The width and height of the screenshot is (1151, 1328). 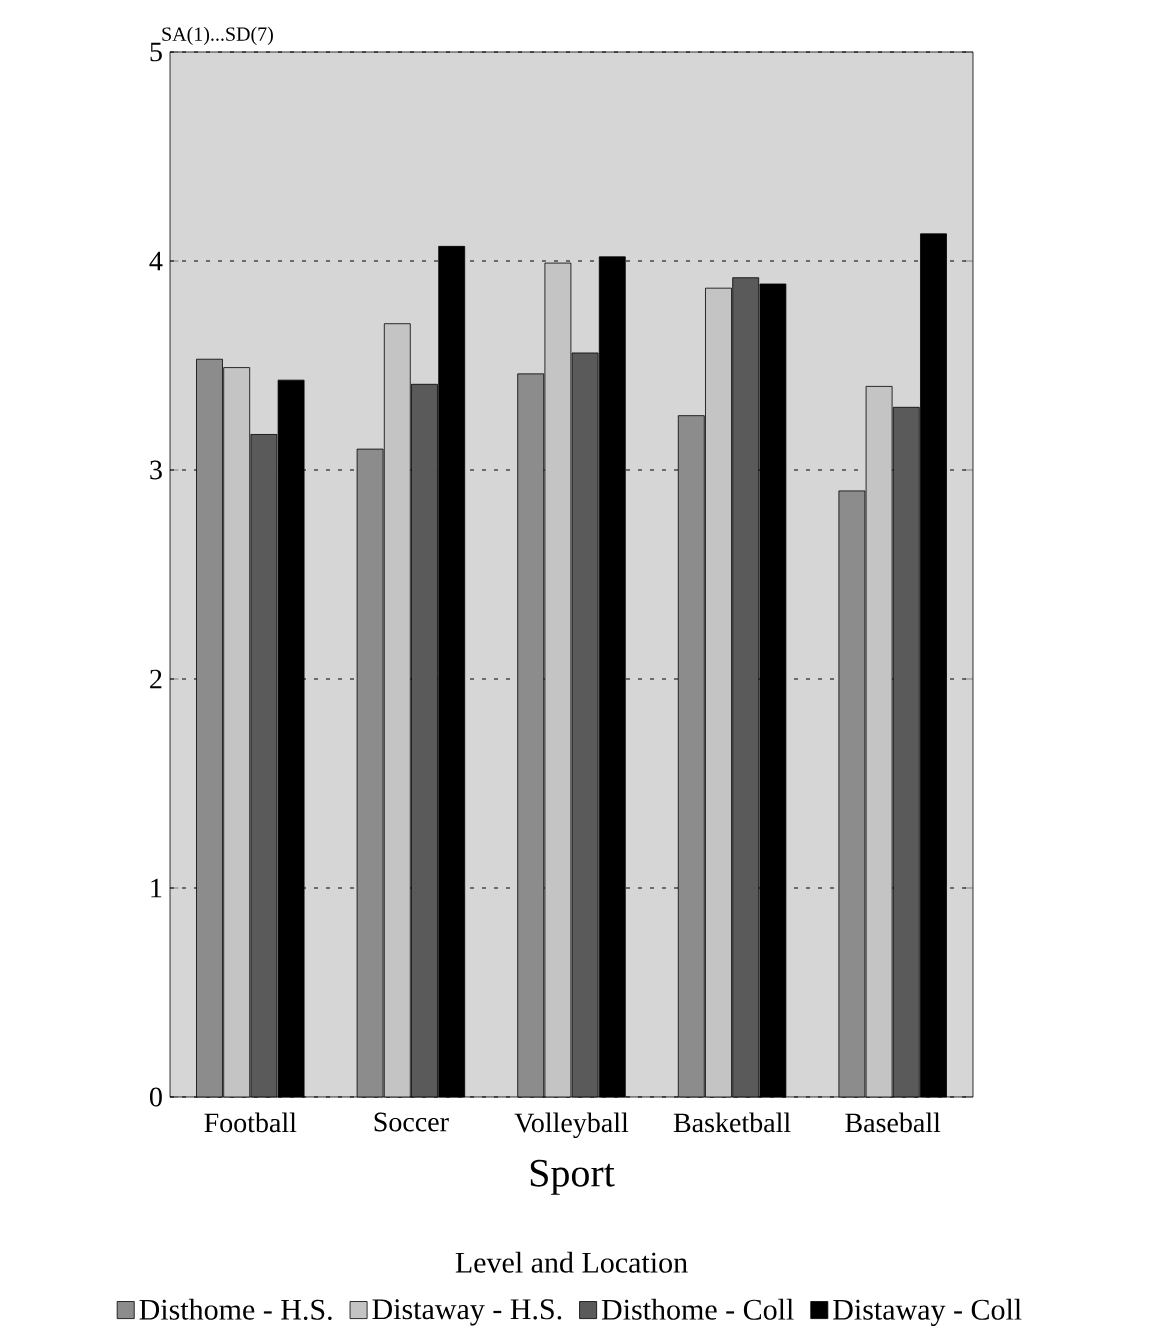 What do you see at coordinates (411, 1122) in the screenshot?
I see `x-tick-label: Soccer` at bounding box center [411, 1122].